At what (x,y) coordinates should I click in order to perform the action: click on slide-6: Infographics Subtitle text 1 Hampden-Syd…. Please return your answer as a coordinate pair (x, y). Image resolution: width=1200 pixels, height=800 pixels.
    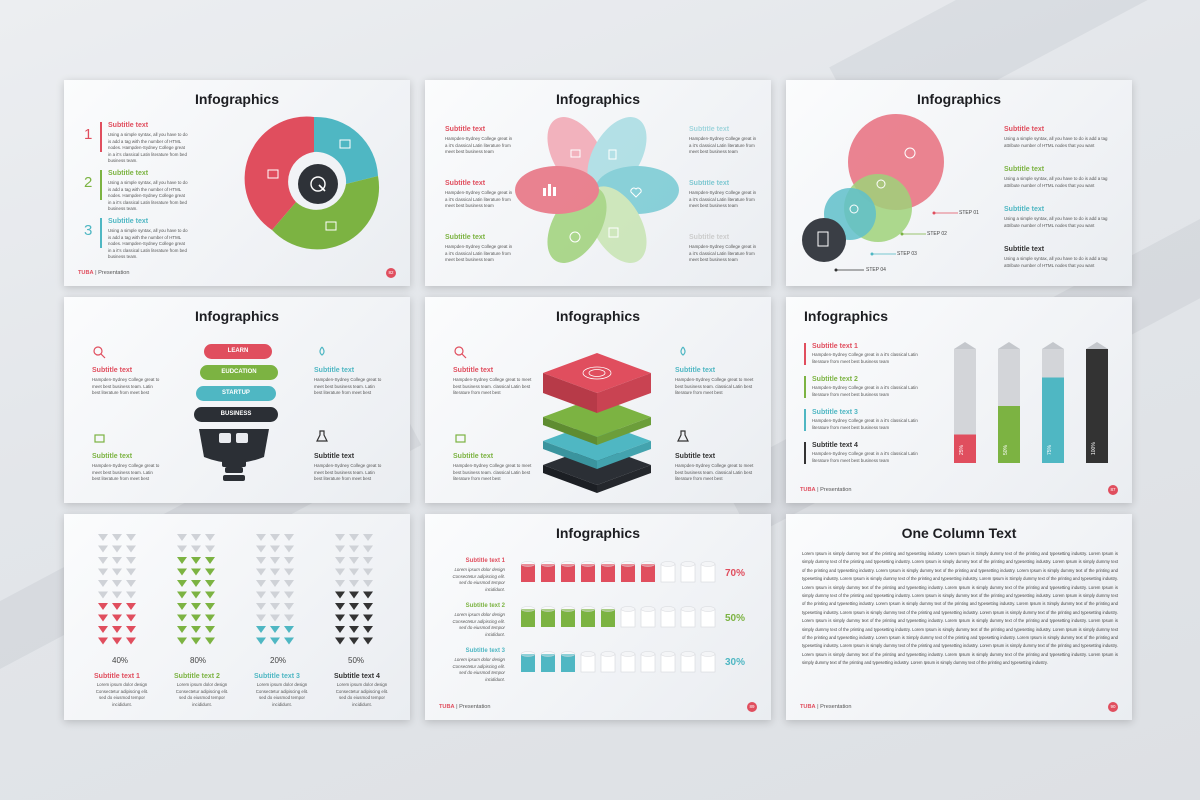
    Looking at the image, I should click on (959, 400).